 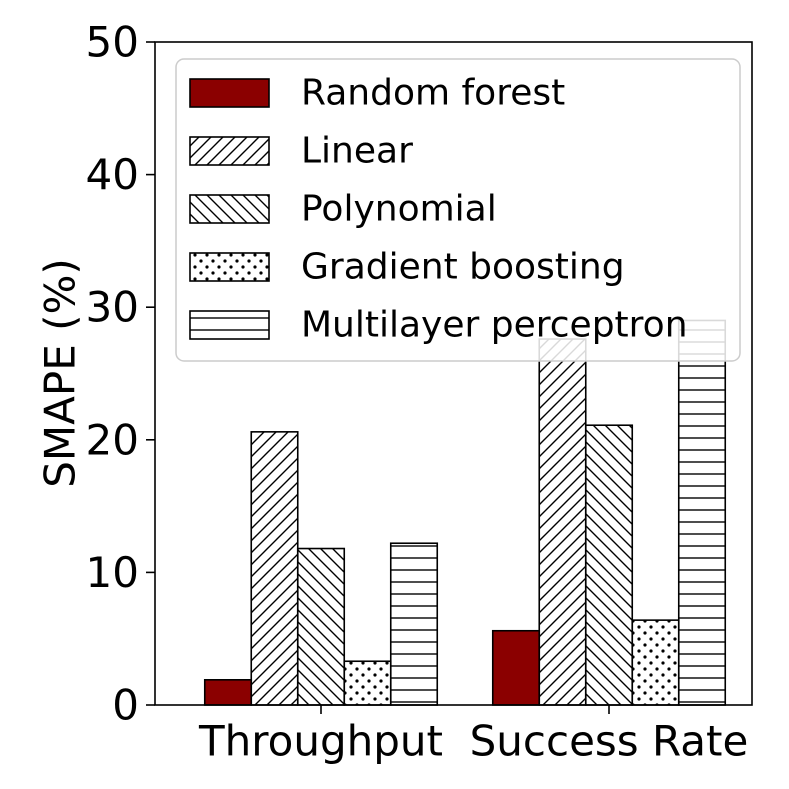 I want to click on y-tick-label: 40, so click(x=112, y=174).